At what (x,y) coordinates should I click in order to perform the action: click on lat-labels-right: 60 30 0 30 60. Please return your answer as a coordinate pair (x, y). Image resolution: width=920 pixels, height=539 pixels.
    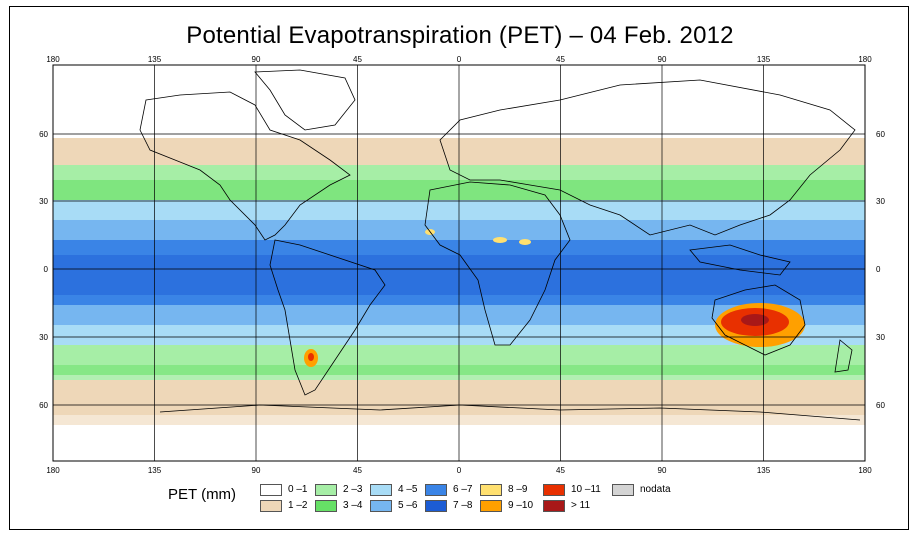
    Looking at the image, I should click on (880, 270).